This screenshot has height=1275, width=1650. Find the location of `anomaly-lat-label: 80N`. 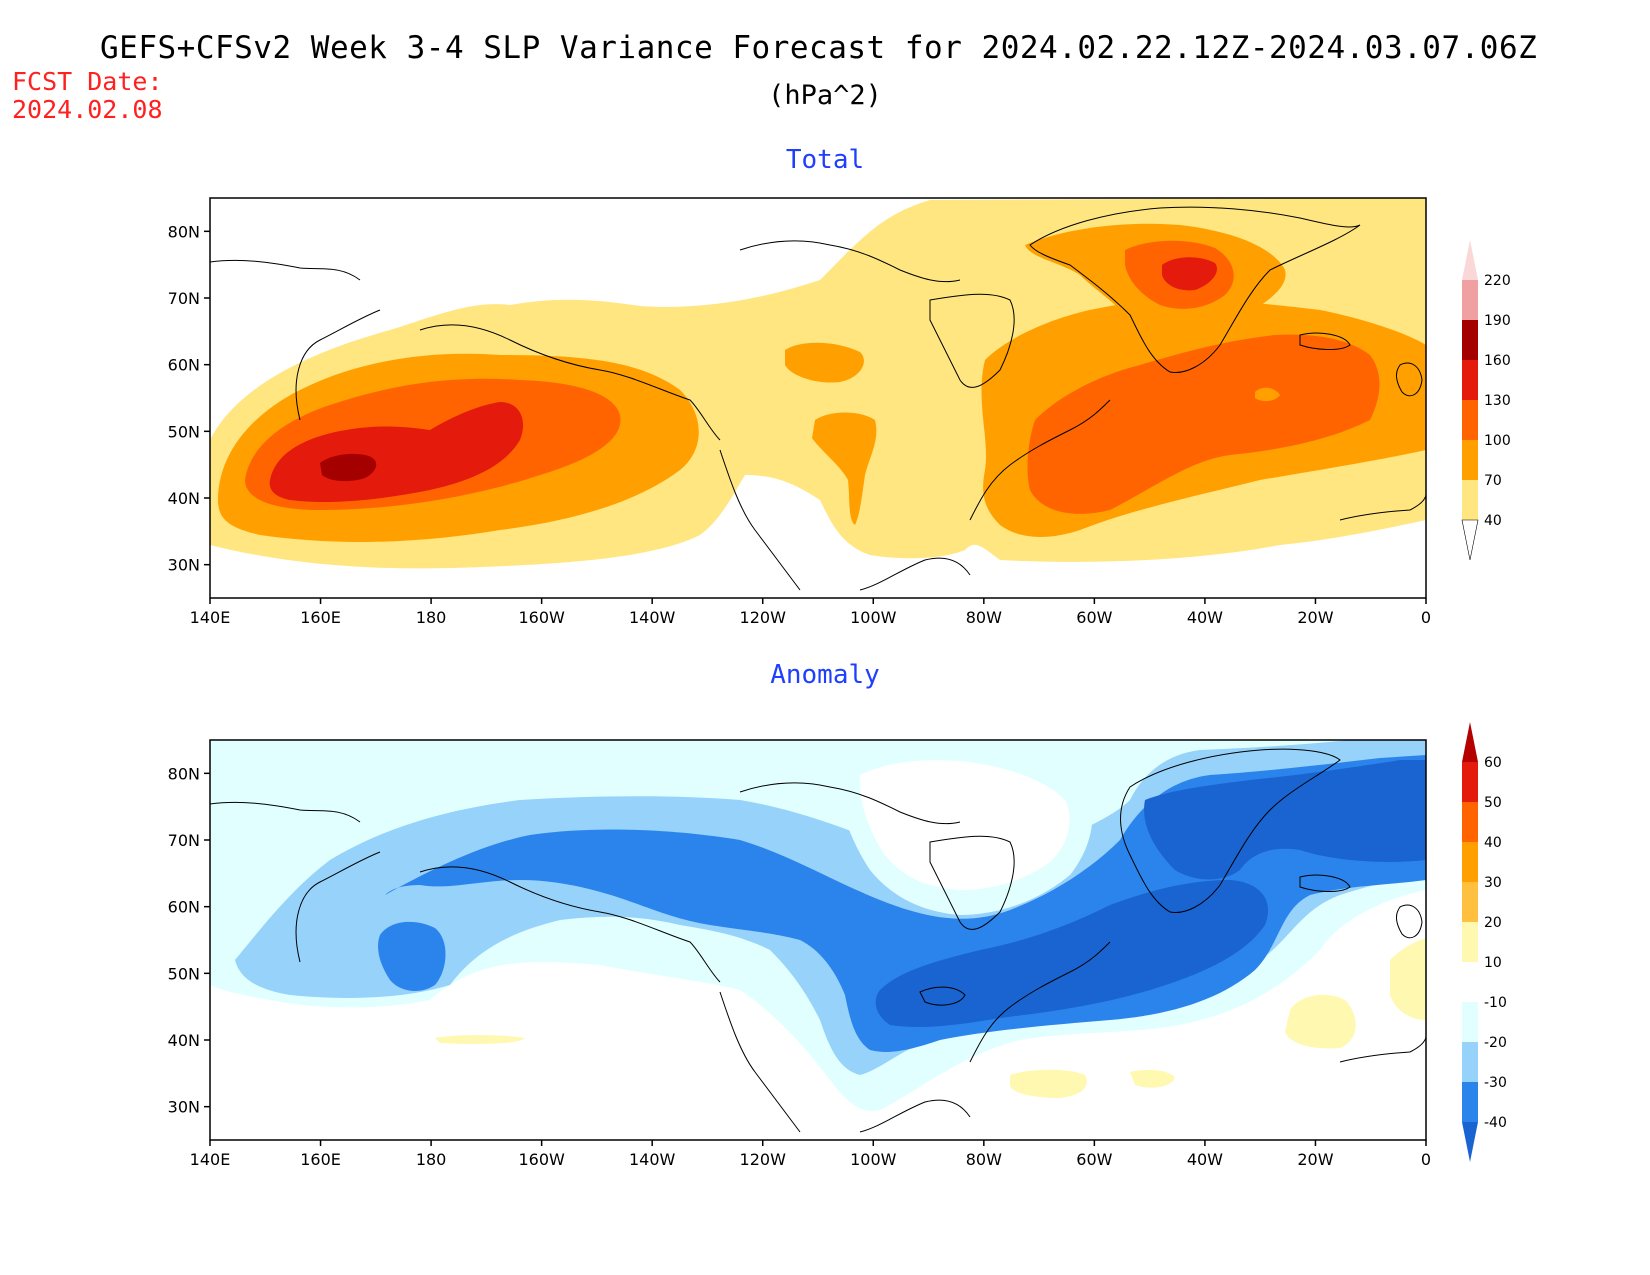

anomaly-lat-label: 80N is located at coordinates (184, 773).